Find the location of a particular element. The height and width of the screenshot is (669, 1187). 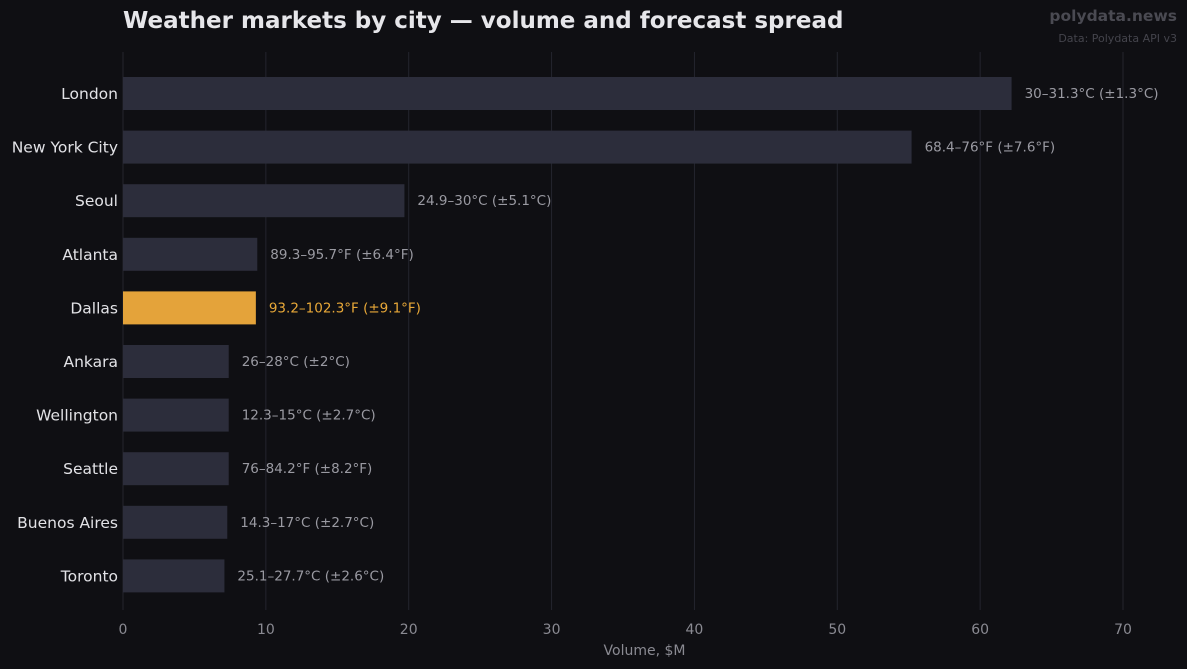

value-label: 68.4–76°F (±7.6°F) is located at coordinates (990, 148).